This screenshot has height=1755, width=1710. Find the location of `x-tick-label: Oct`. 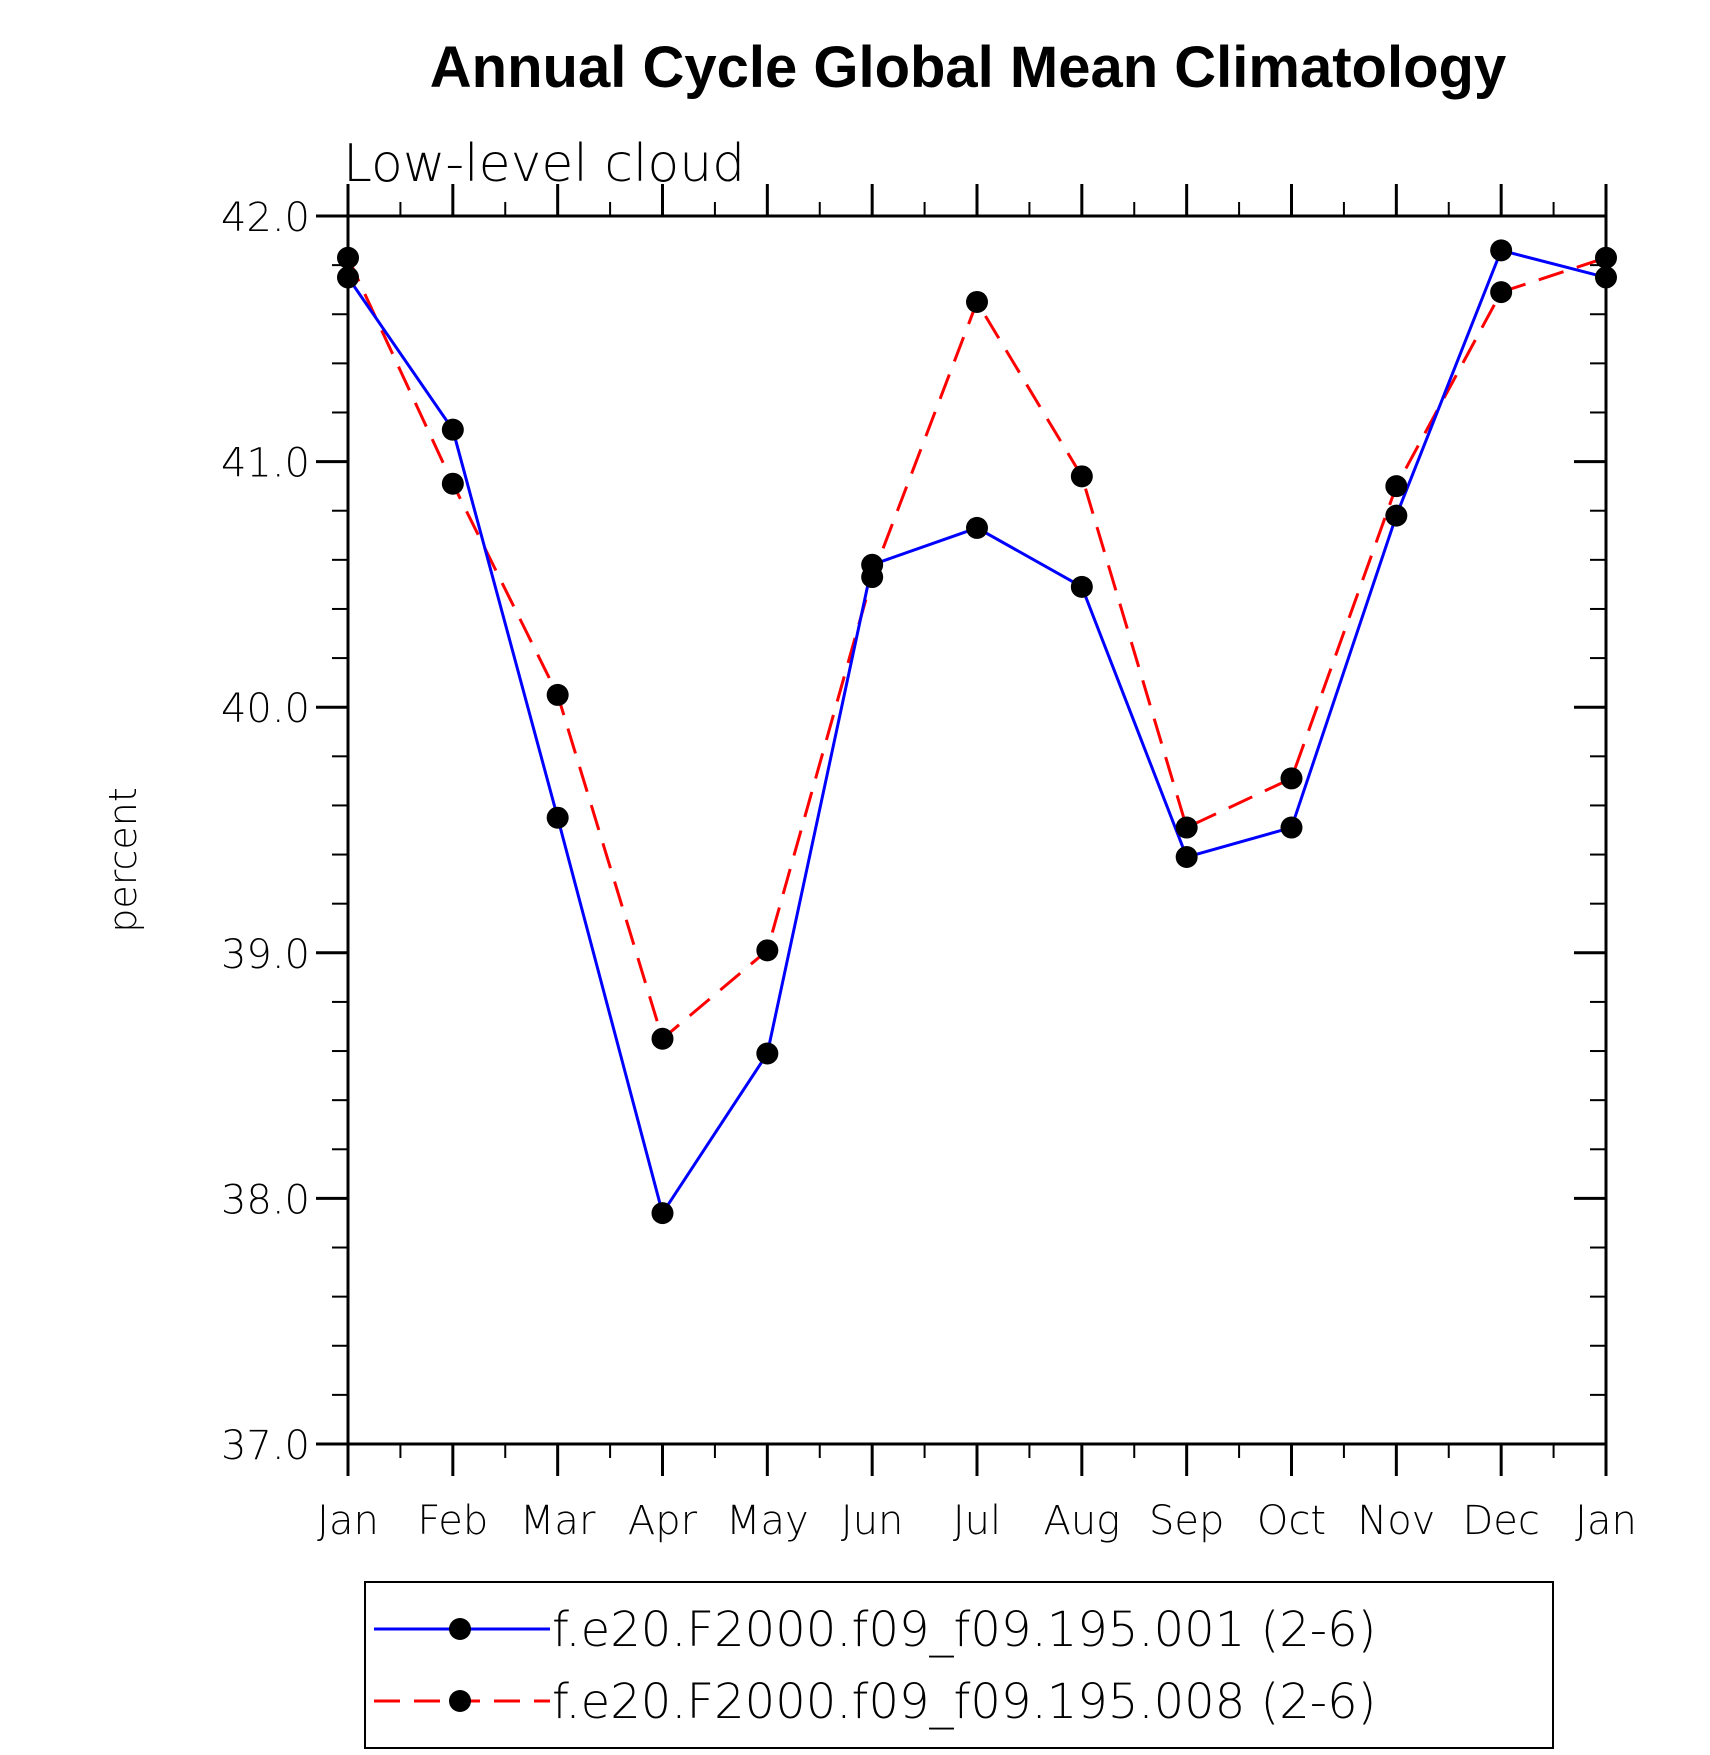

x-tick-label: Oct is located at coordinates (1291, 1521).